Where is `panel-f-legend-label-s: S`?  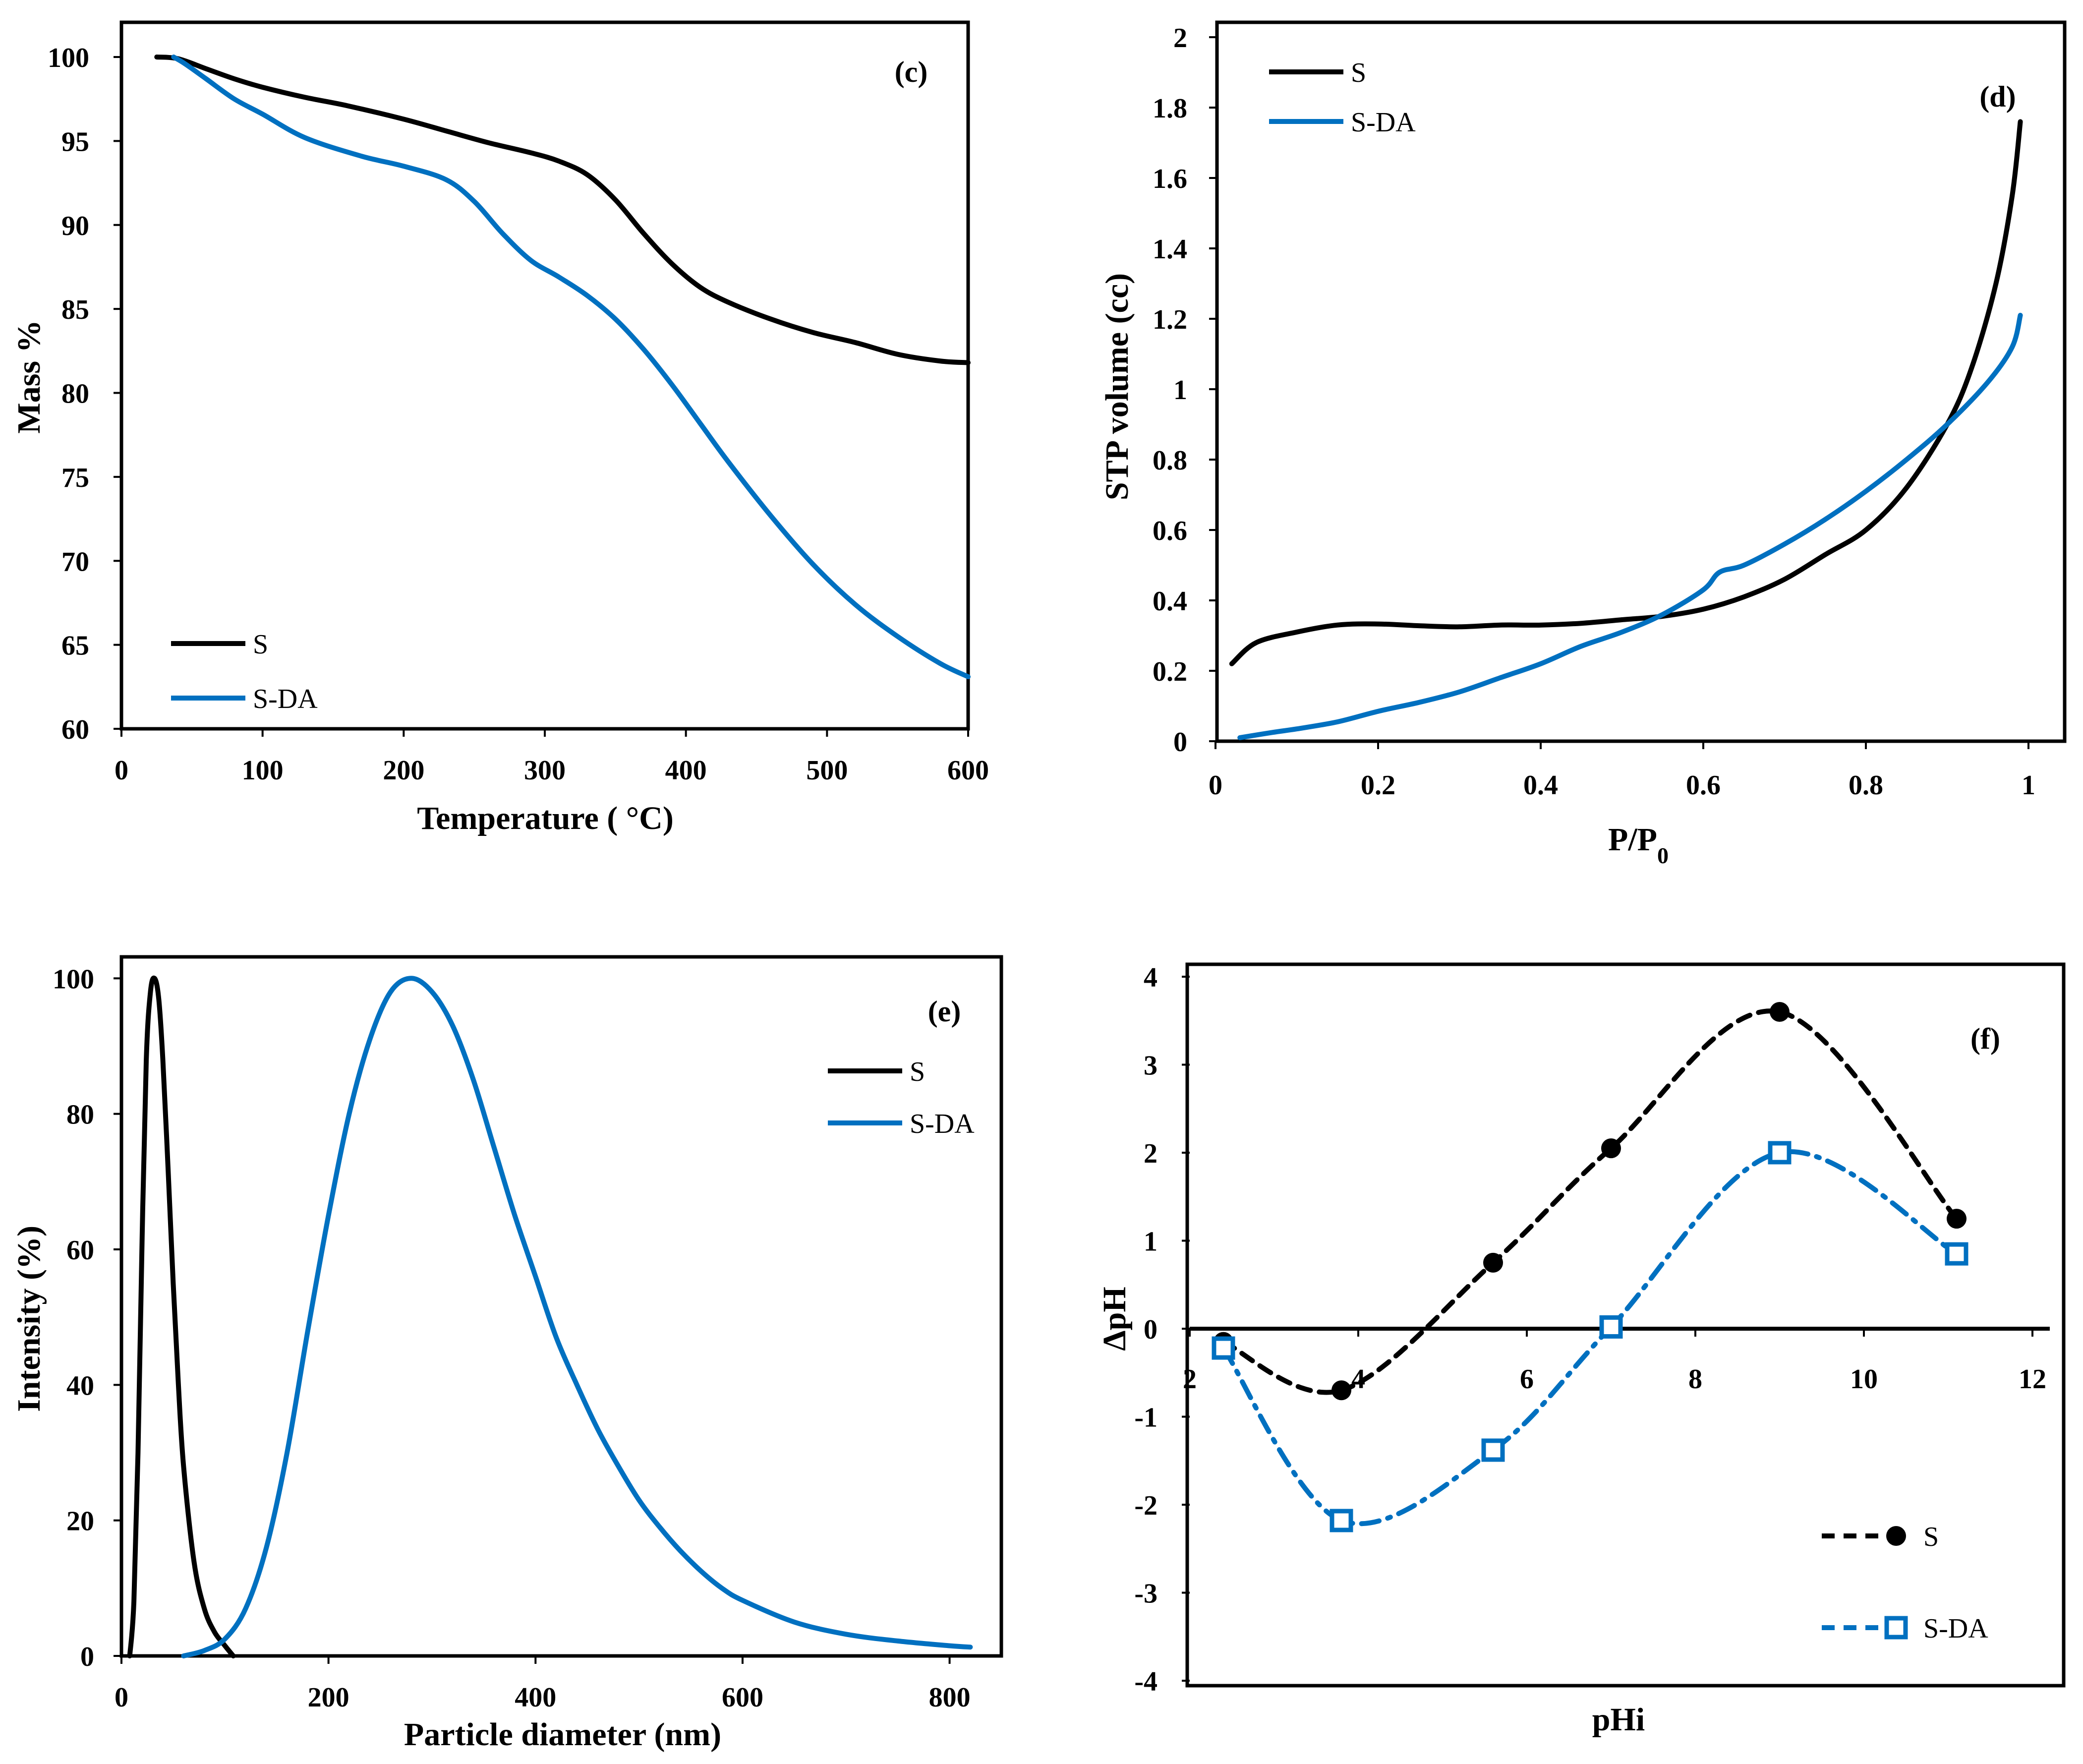 panel-f-legend-label-s: S is located at coordinates (1931, 1537).